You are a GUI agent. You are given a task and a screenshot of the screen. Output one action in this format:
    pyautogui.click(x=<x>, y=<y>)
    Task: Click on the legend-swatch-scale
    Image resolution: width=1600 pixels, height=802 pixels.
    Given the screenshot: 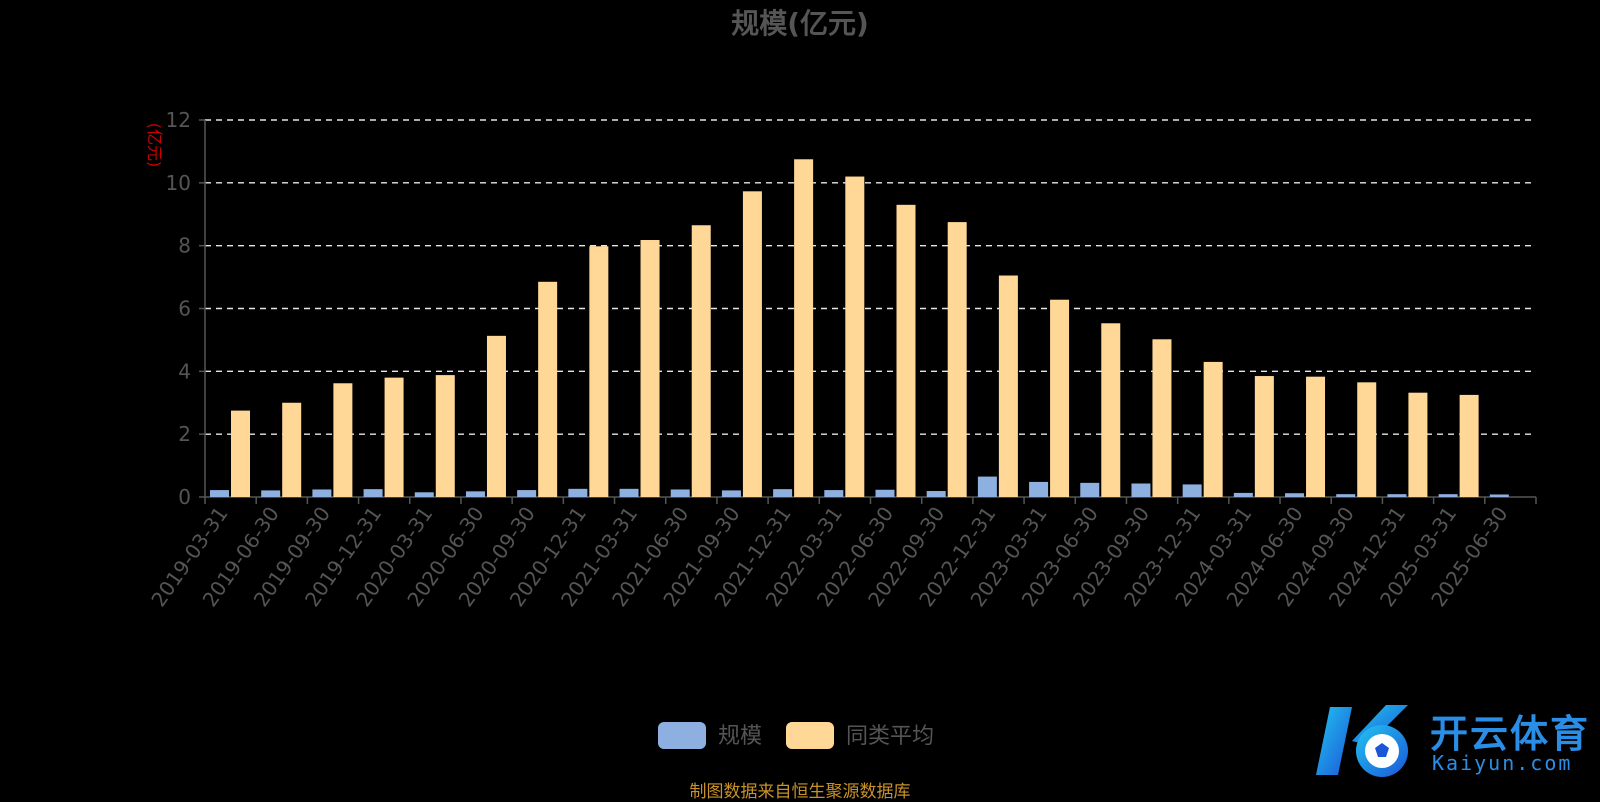 What is the action you would take?
    pyautogui.click(x=682, y=735)
    